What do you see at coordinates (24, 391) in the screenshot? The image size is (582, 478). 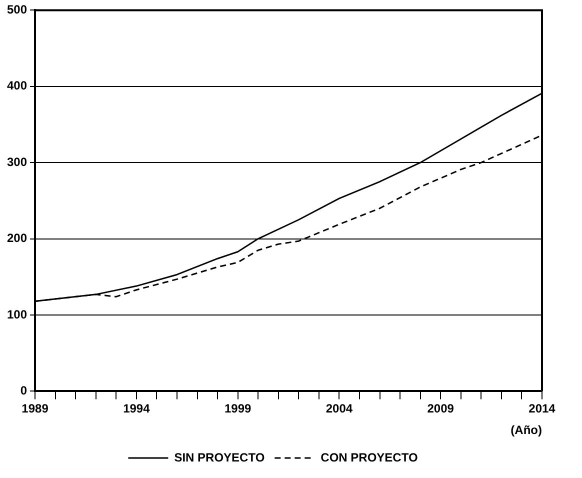 I see `y-tick-label: 0` at bounding box center [24, 391].